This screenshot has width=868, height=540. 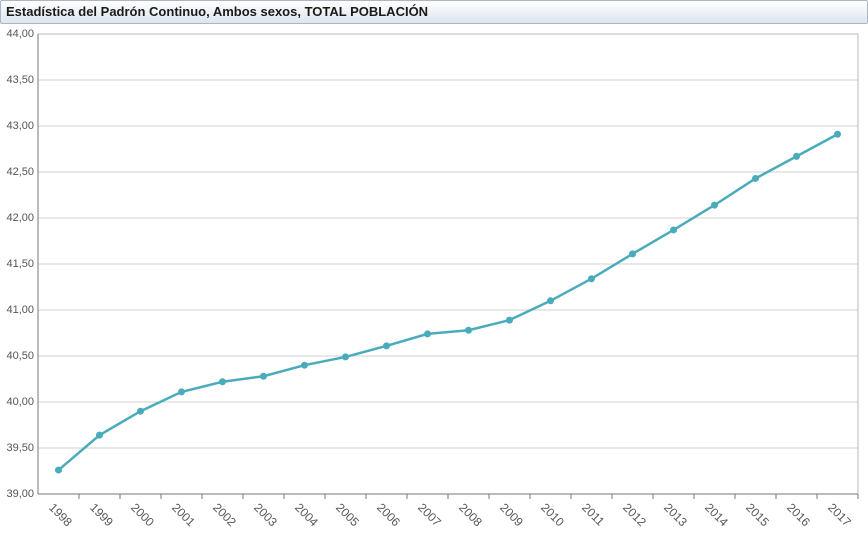 What do you see at coordinates (511, 514) in the screenshot?
I see `x-tick-label: 2009` at bounding box center [511, 514].